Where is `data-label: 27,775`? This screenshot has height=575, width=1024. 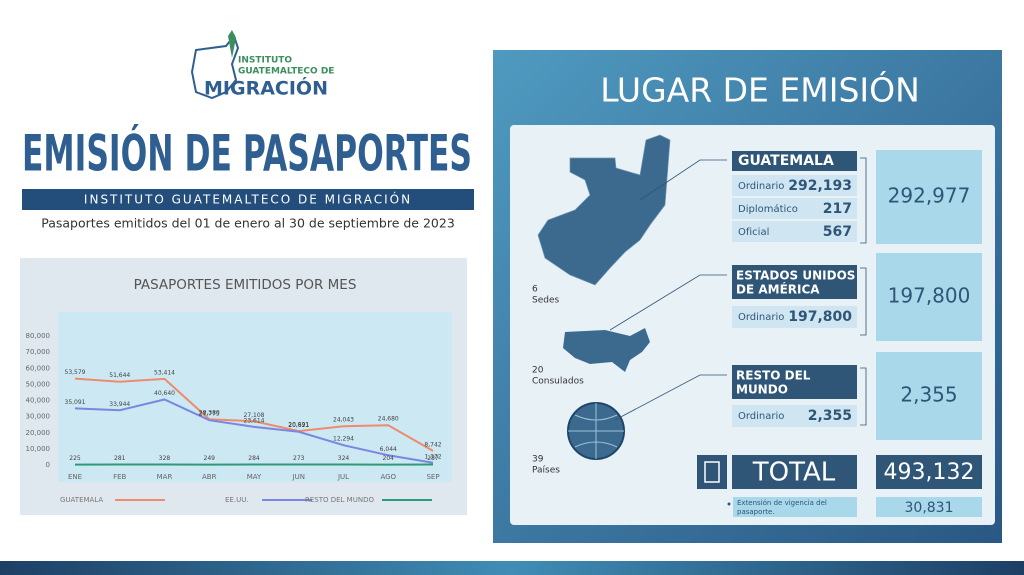 data-label: 27,775 is located at coordinates (209, 414).